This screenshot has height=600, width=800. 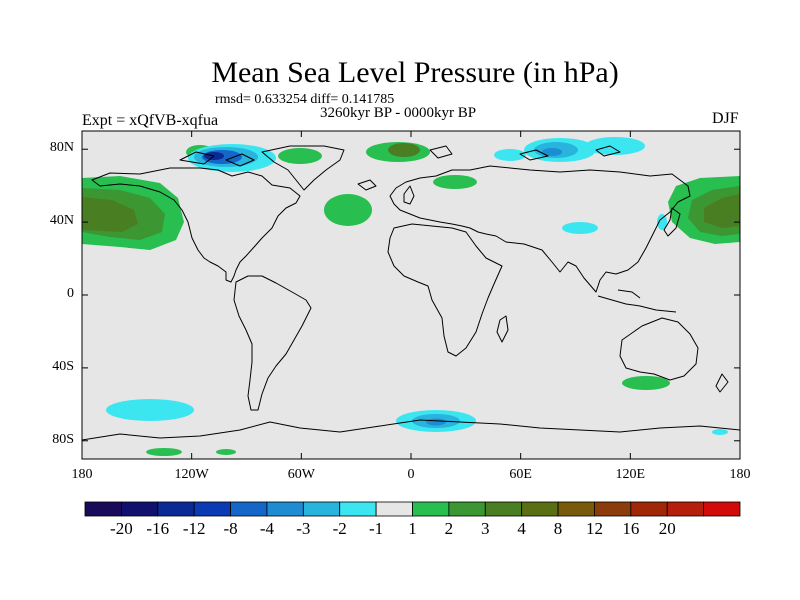 What do you see at coordinates (485, 528) in the screenshot?
I see `colorbar-label: 3` at bounding box center [485, 528].